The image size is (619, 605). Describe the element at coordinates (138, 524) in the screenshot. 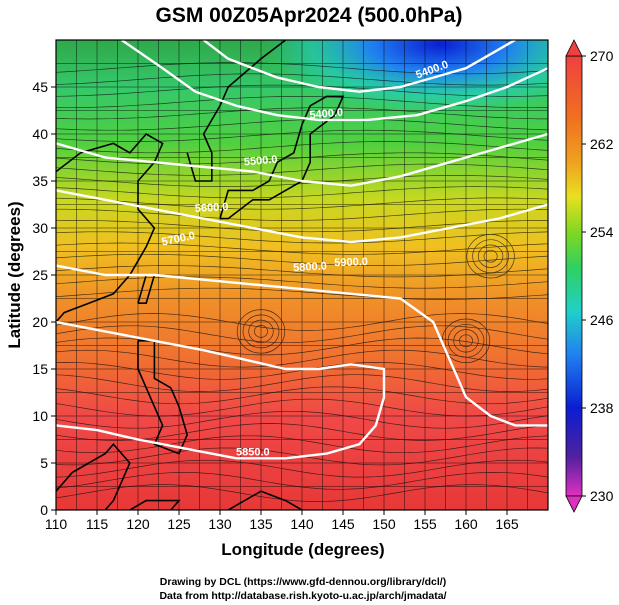

I see `x-tick-label: 120` at that location.